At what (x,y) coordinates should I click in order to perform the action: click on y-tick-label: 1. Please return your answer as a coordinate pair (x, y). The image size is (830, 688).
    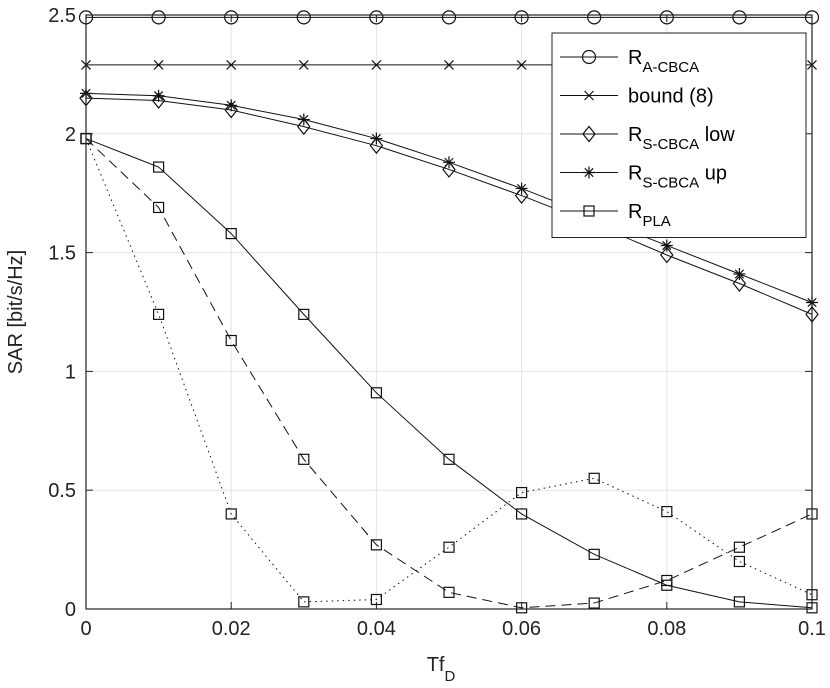
    Looking at the image, I should click on (70, 372).